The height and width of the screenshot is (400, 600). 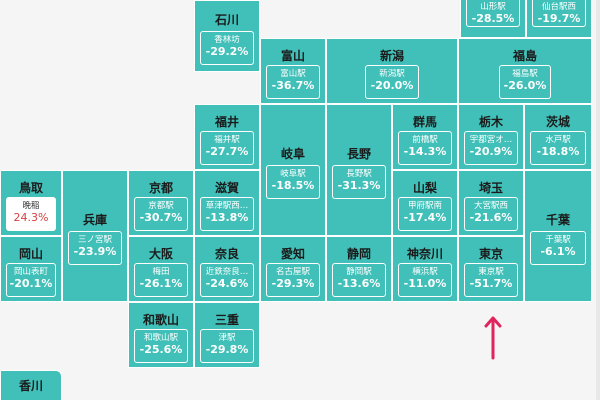 I want to click on station-name: 静岡駅, so click(x=359, y=272).